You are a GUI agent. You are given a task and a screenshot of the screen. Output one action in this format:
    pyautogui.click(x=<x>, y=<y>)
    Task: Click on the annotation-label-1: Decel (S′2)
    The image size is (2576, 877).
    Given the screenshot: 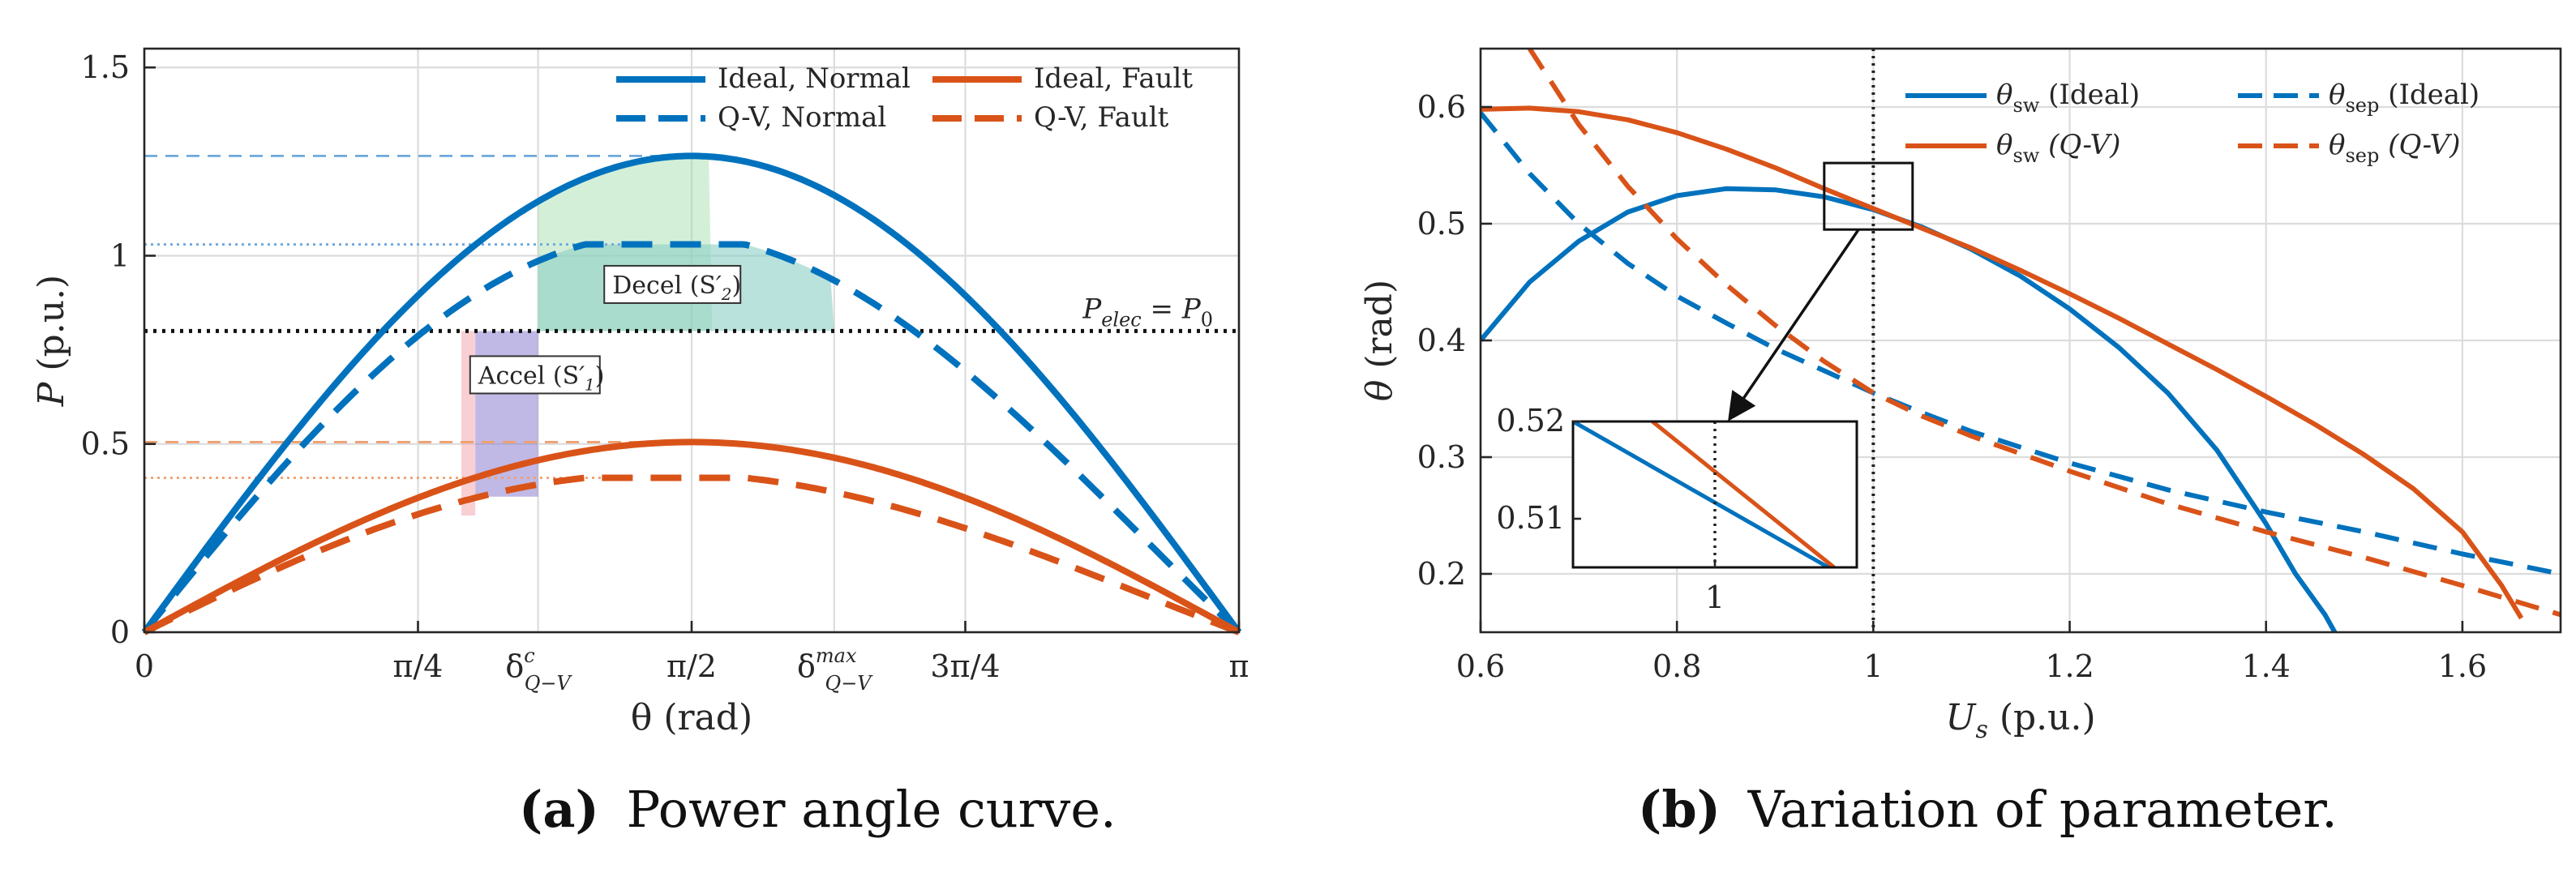 What is the action you would take?
    pyautogui.click(x=676, y=288)
    